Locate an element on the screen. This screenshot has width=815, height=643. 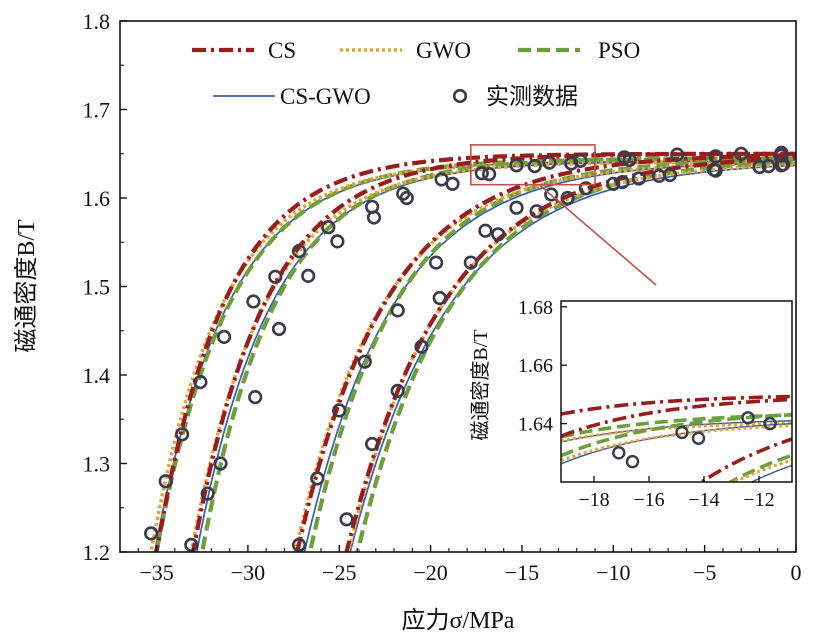
legend-marker-measured is located at coordinates (460, 96).